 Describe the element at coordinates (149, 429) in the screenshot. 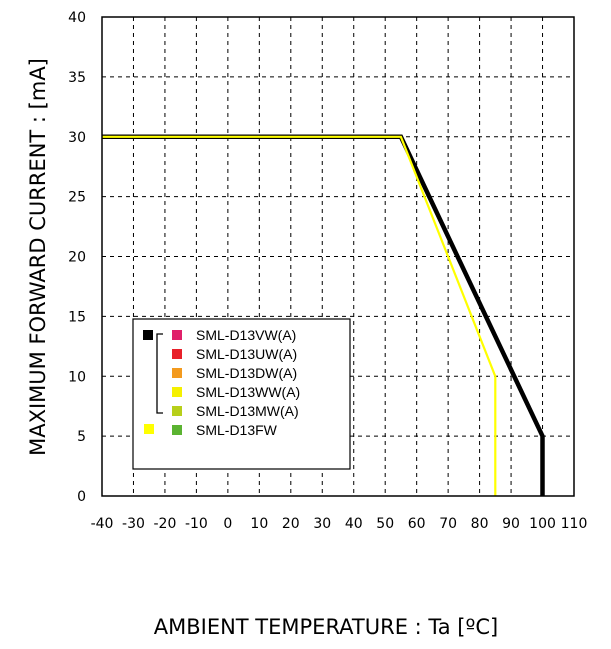

I see `legend-group-marker-yellow` at that location.